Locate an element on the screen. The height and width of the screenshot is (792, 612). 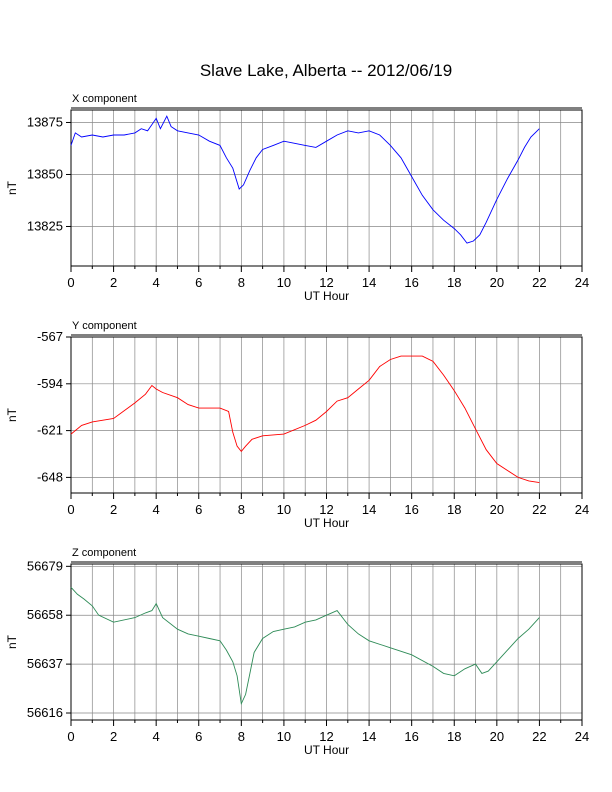
y-tick-label: -594 is located at coordinates (50, 383).